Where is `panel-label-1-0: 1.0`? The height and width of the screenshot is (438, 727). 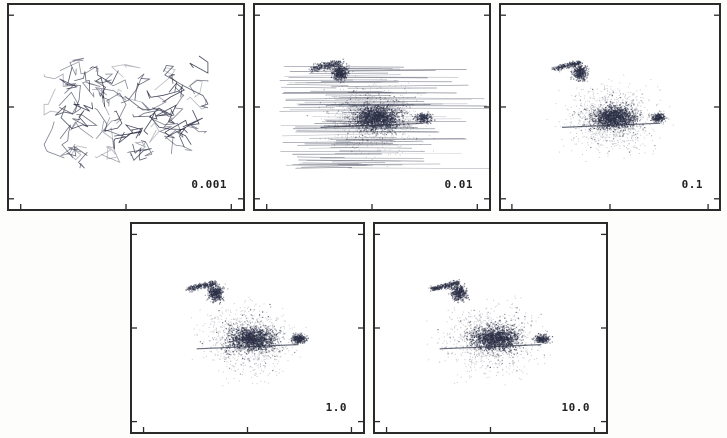
panel-label-1-0: 1.0 is located at coordinates (336, 407).